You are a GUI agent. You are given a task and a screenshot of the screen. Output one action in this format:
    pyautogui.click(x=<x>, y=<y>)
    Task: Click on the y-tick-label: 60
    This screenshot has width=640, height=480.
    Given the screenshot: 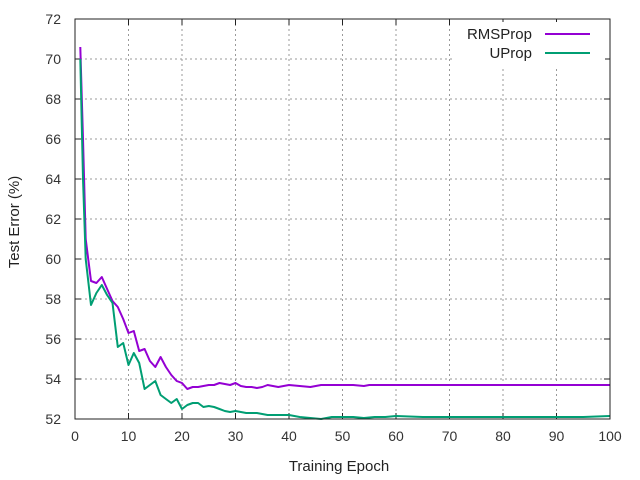 What is the action you would take?
    pyautogui.click(x=53, y=259)
    